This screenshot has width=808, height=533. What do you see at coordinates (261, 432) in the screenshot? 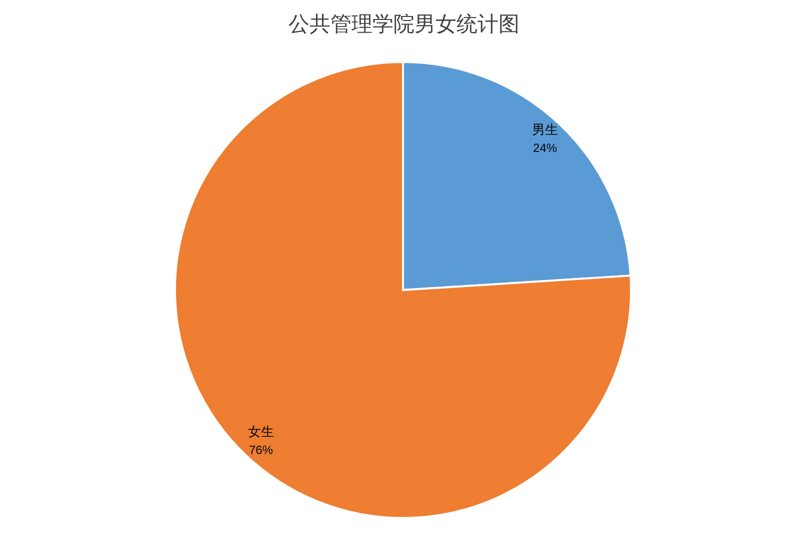
I see `slice-label: 女生` at bounding box center [261, 432].